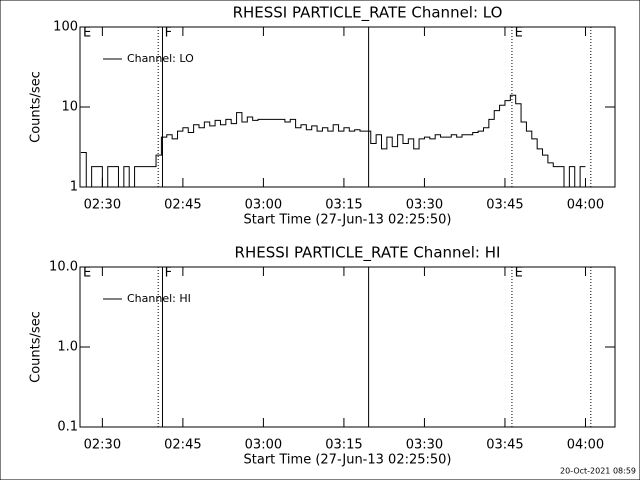  I want to click on y-tick-label: 10, so click(69, 107).